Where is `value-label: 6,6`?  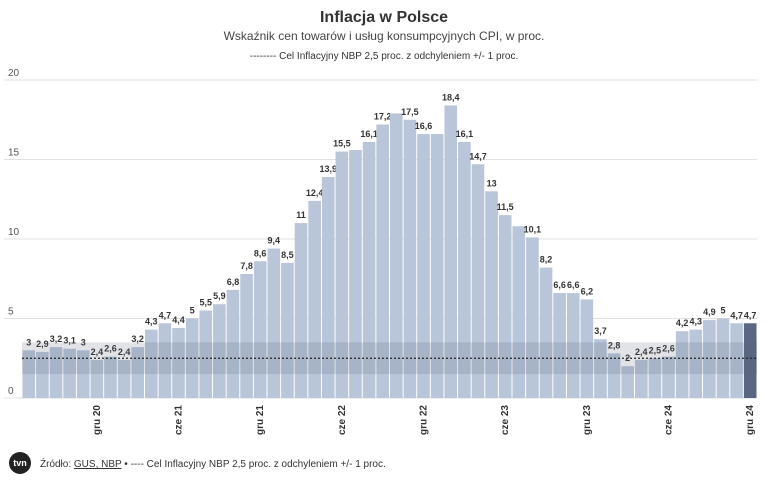 value-label: 6,6 is located at coordinates (573, 285).